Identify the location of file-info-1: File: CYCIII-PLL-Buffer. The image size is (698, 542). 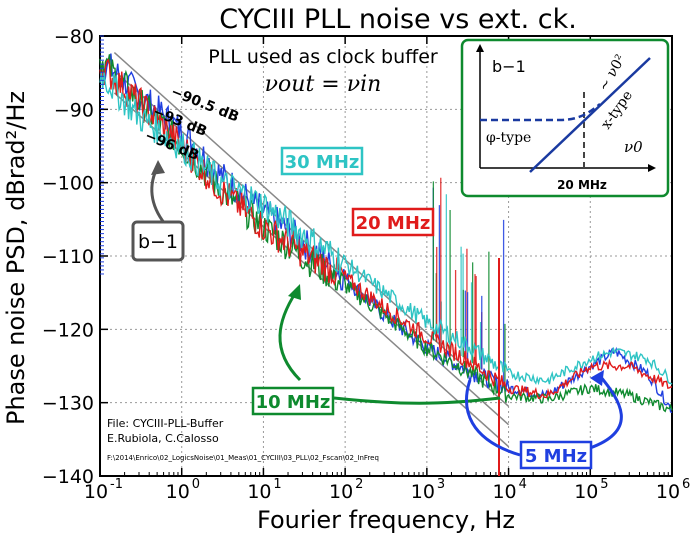
(165, 423).